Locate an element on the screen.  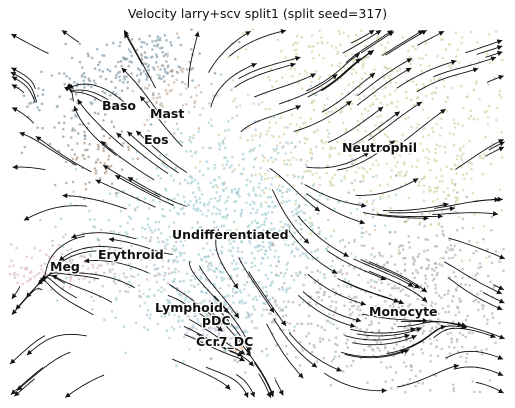
cluster-label-neutrophil: Neutrophil is located at coordinates (379, 147).